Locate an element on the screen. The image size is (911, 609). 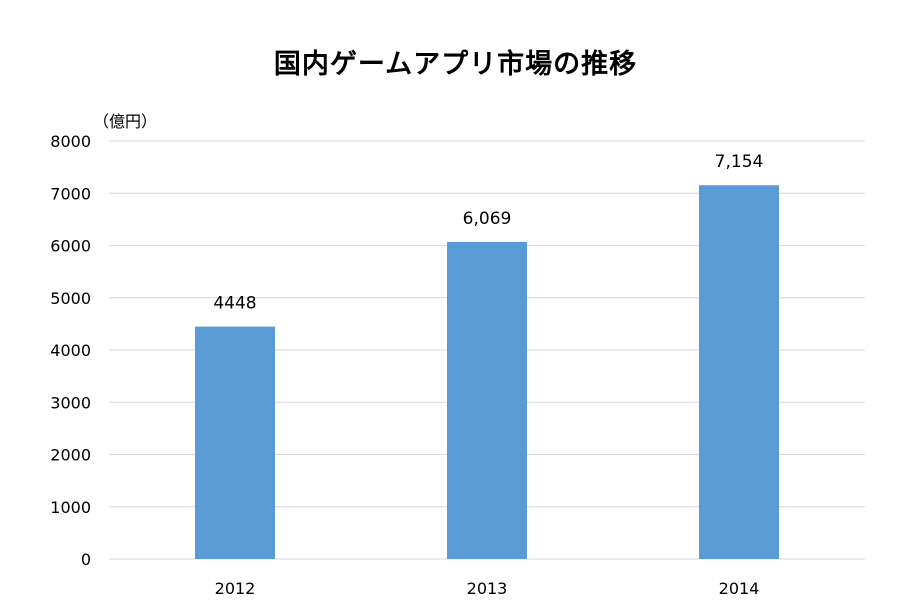
x-axis-ticks: 2012 2013 2014 is located at coordinates (487, 588).